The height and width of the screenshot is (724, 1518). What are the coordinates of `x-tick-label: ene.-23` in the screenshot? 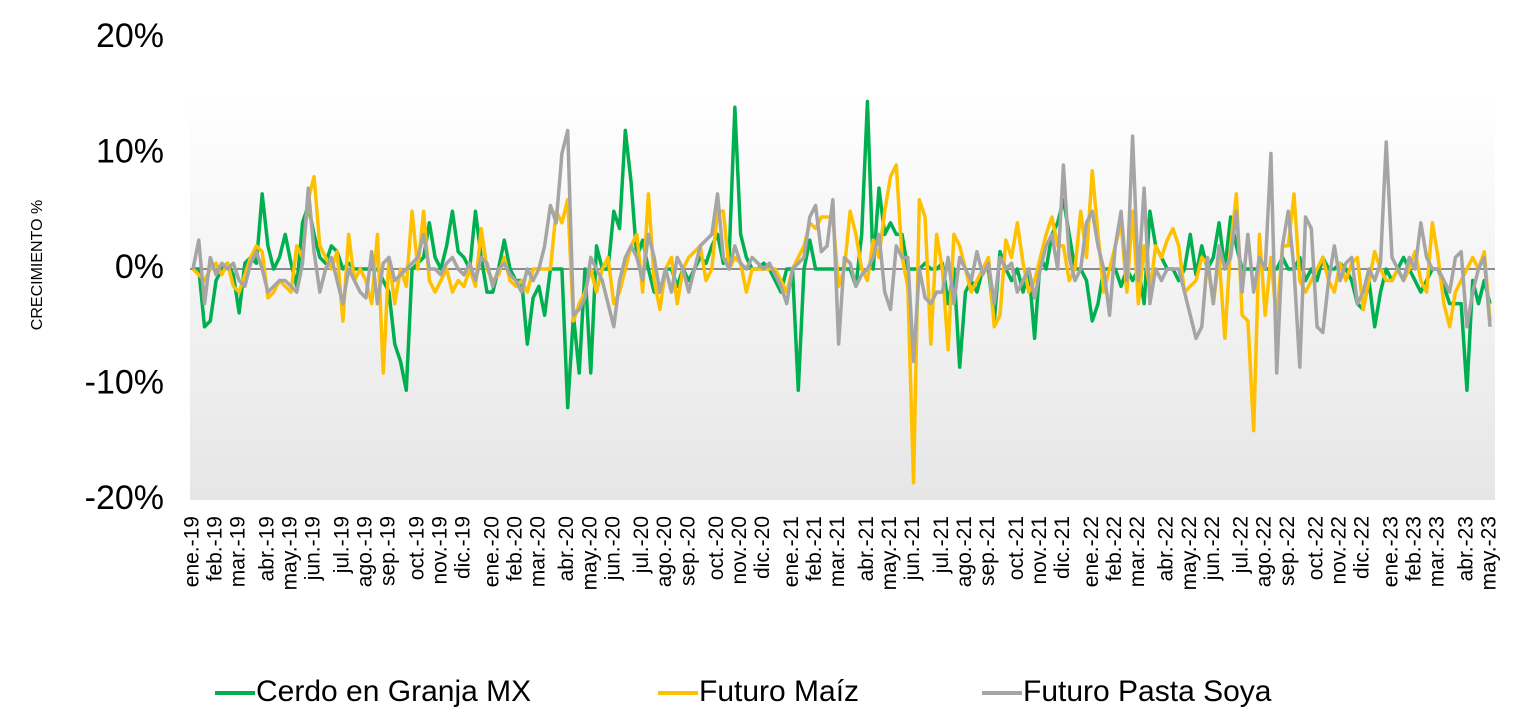 It's located at (1391, 551).